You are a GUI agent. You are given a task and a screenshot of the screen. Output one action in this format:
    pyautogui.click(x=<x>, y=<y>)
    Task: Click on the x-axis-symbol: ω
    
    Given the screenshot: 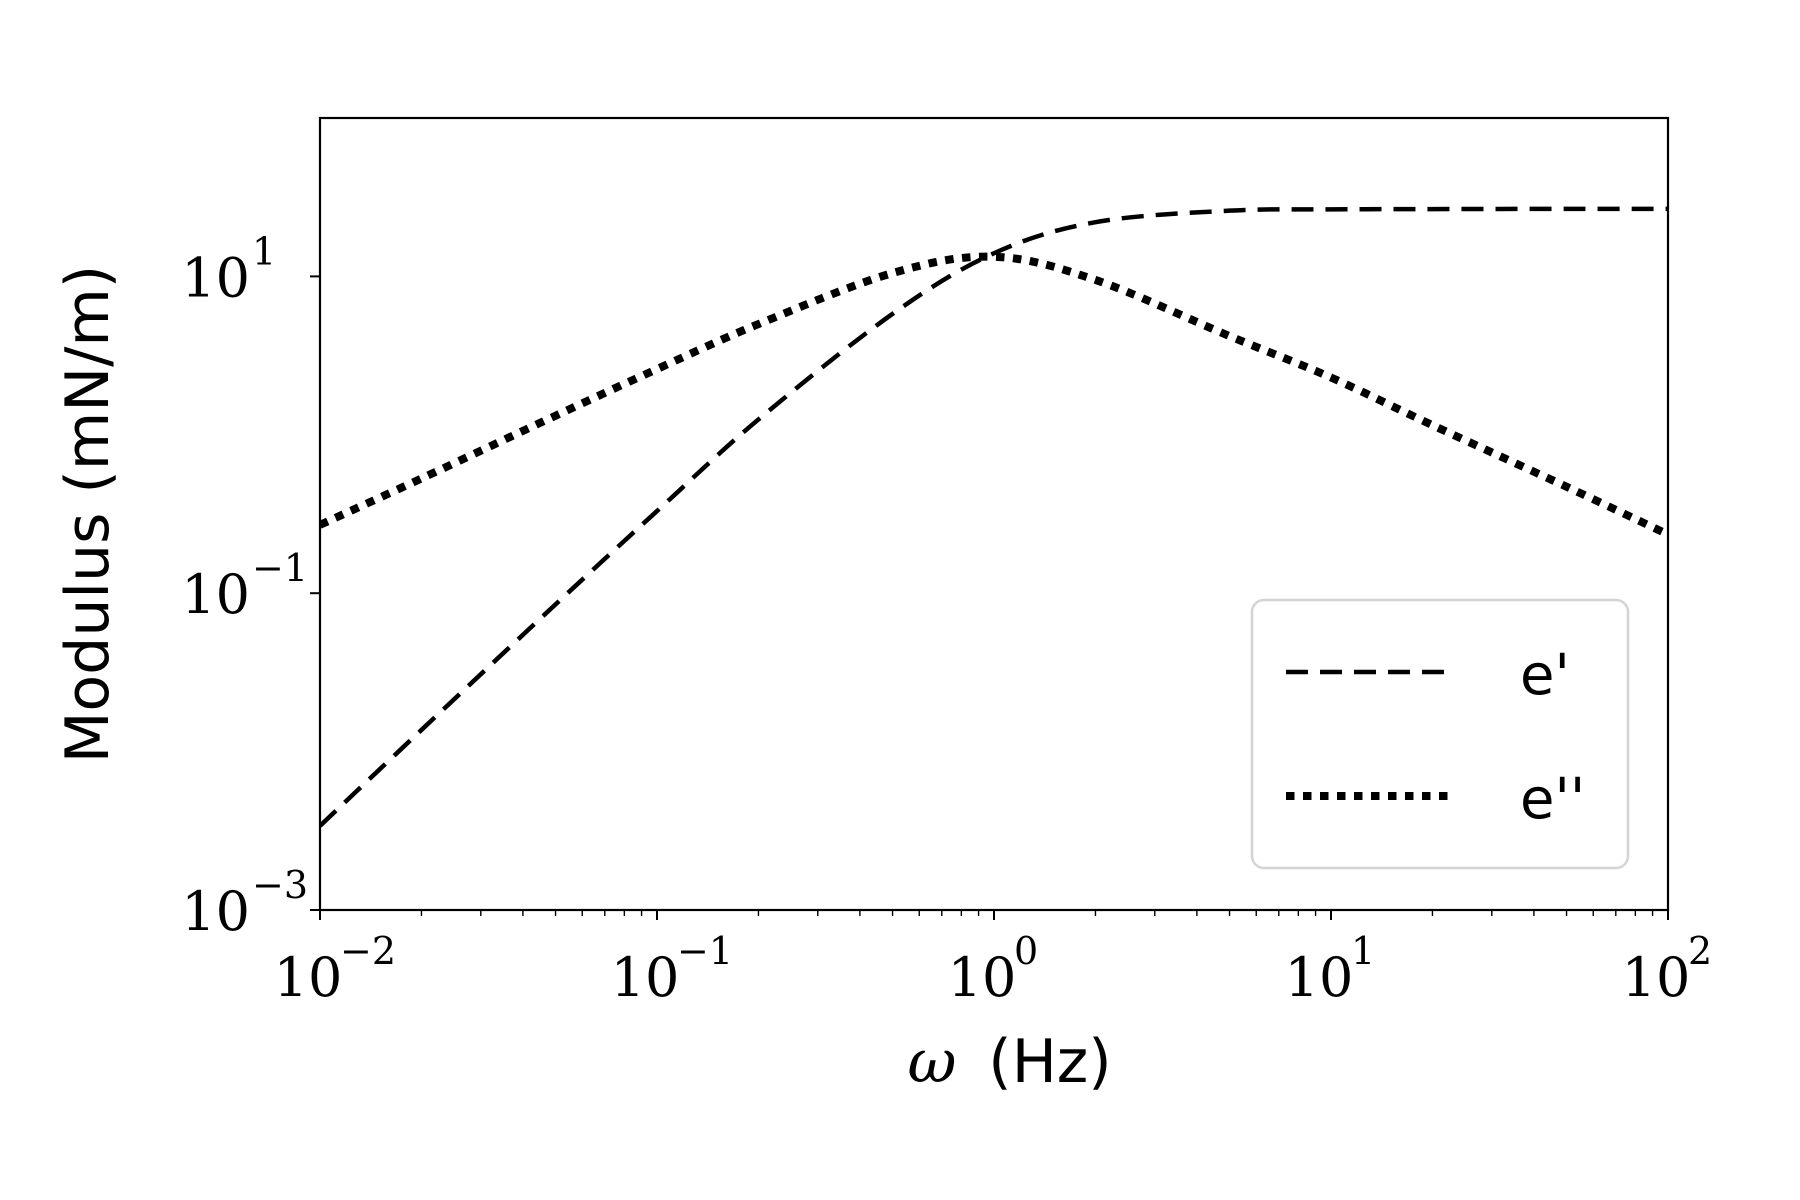 What is the action you would take?
    pyautogui.click(x=932, y=1062)
    